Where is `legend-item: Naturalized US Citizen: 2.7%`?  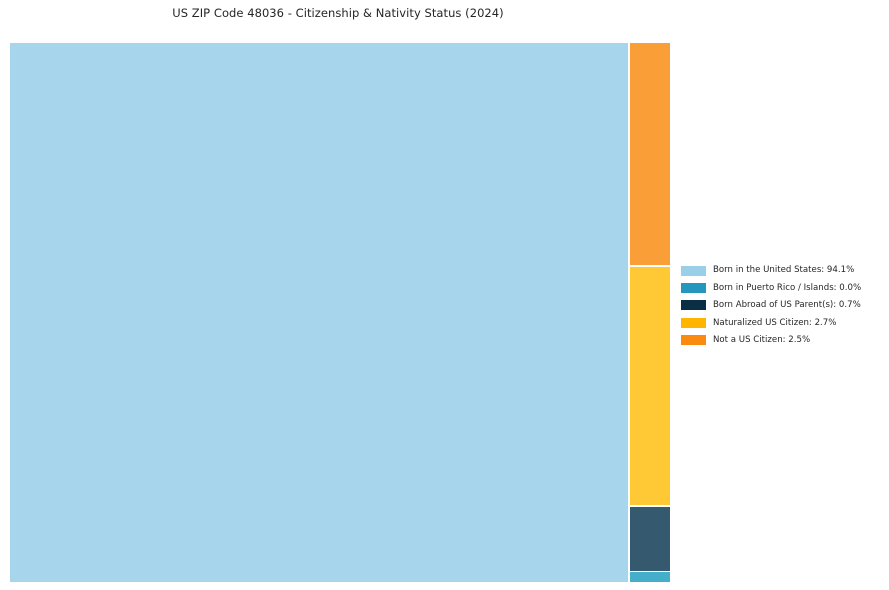 legend-item: Naturalized US Citizen: 2.7% is located at coordinates (783, 322).